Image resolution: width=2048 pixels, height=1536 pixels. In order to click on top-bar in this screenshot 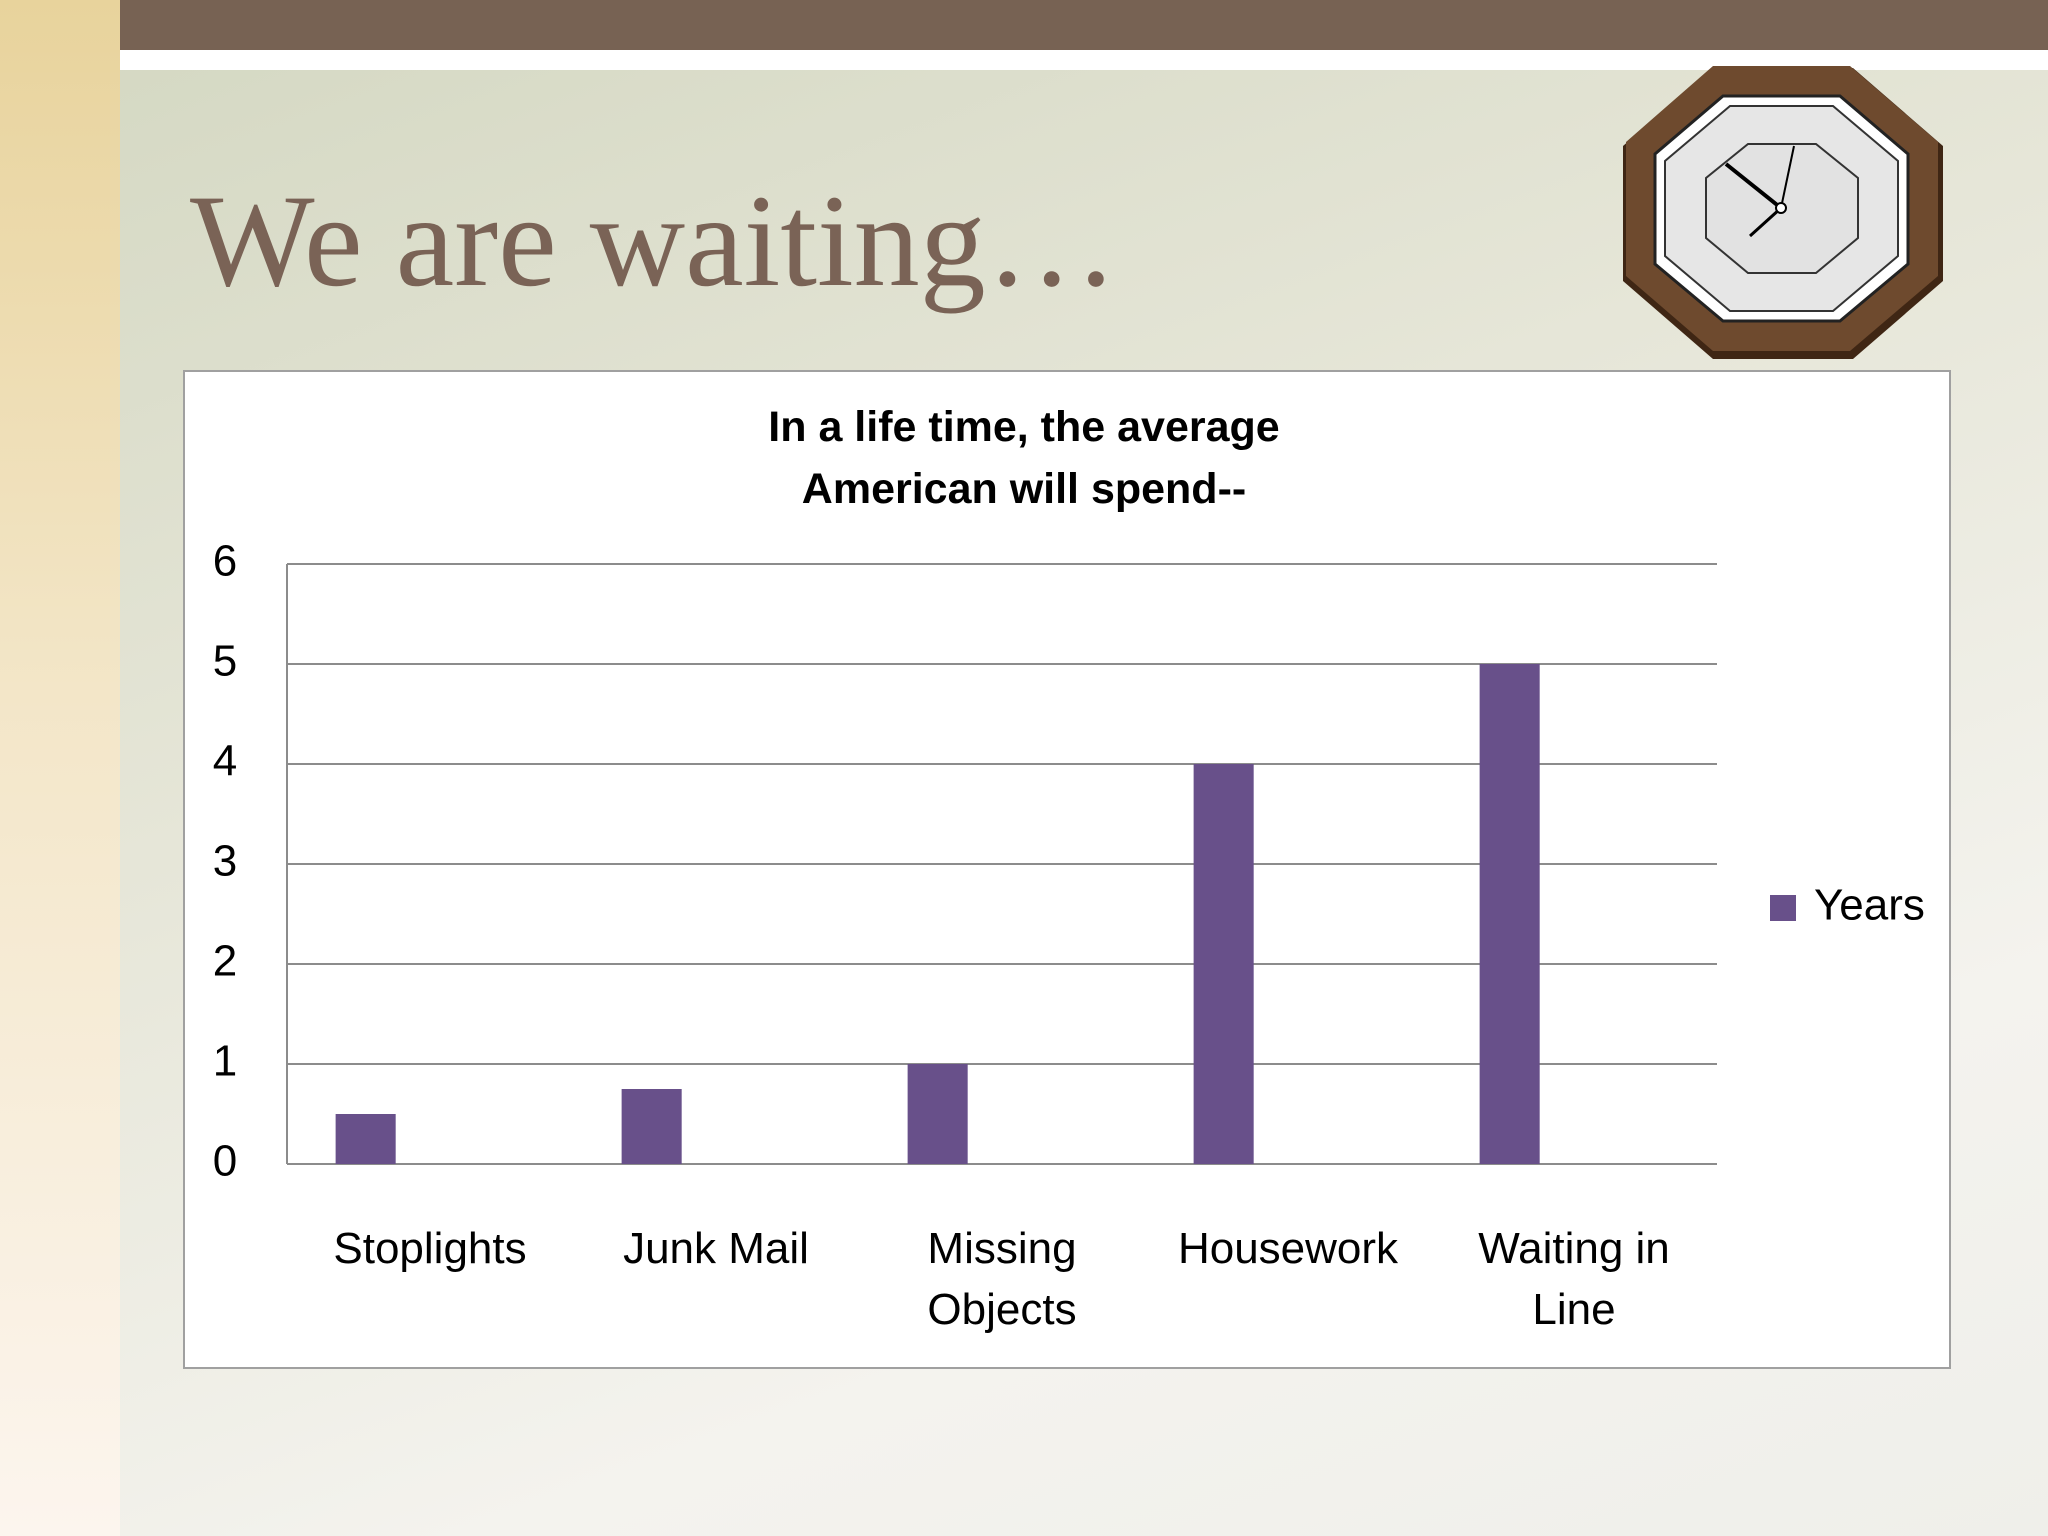, I will do `click(1084, 25)`.